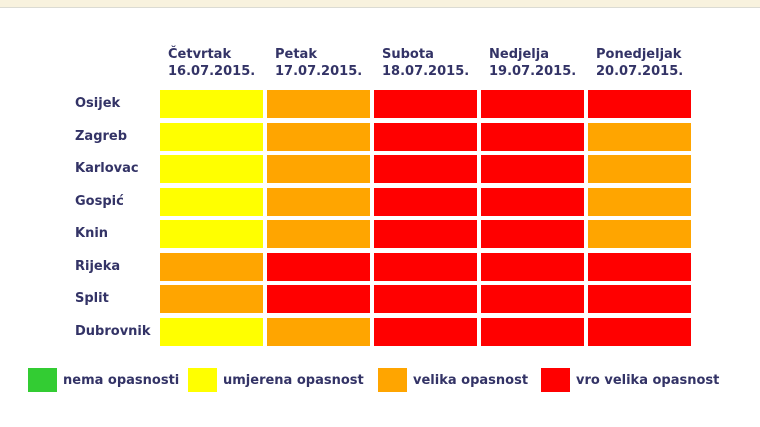  Describe the element at coordinates (101, 136) in the screenshot. I see `row-label: Zagreb` at that location.